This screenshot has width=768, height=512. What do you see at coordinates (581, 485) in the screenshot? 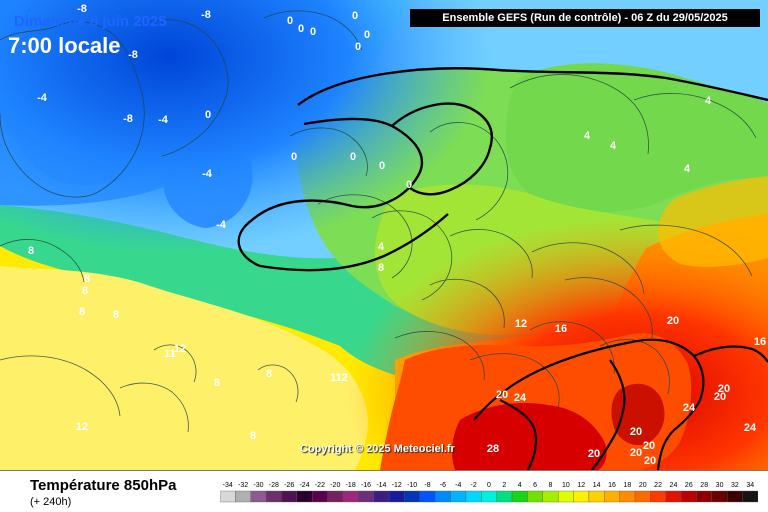
I see `legend-tick-label: 12` at bounding box center [581, 485].